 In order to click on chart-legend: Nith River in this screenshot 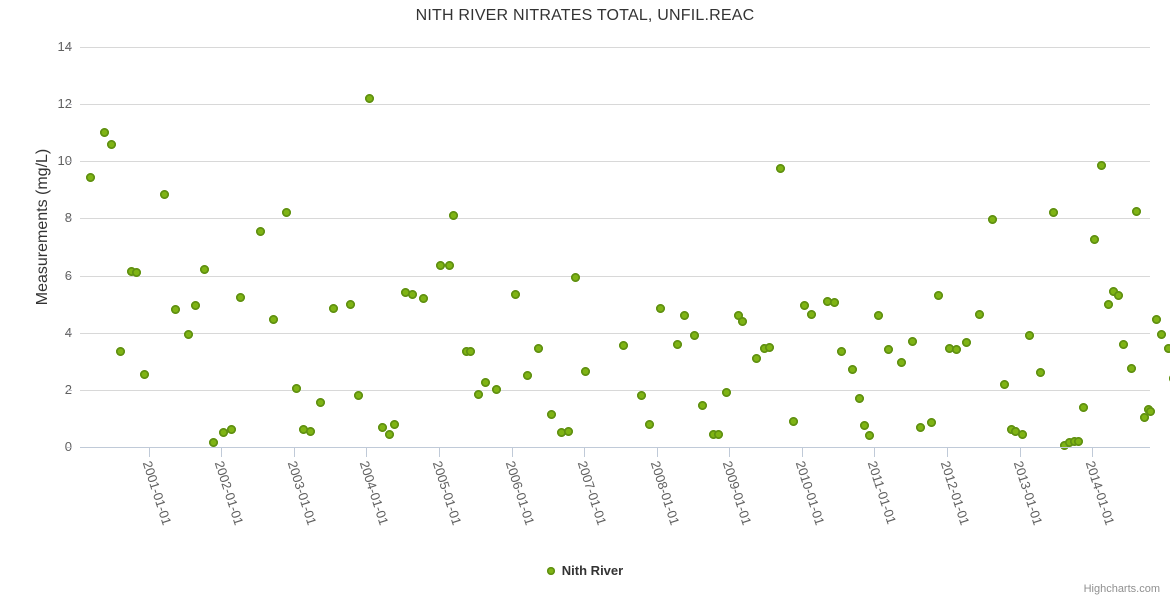, I will do `click(585, 570)`.